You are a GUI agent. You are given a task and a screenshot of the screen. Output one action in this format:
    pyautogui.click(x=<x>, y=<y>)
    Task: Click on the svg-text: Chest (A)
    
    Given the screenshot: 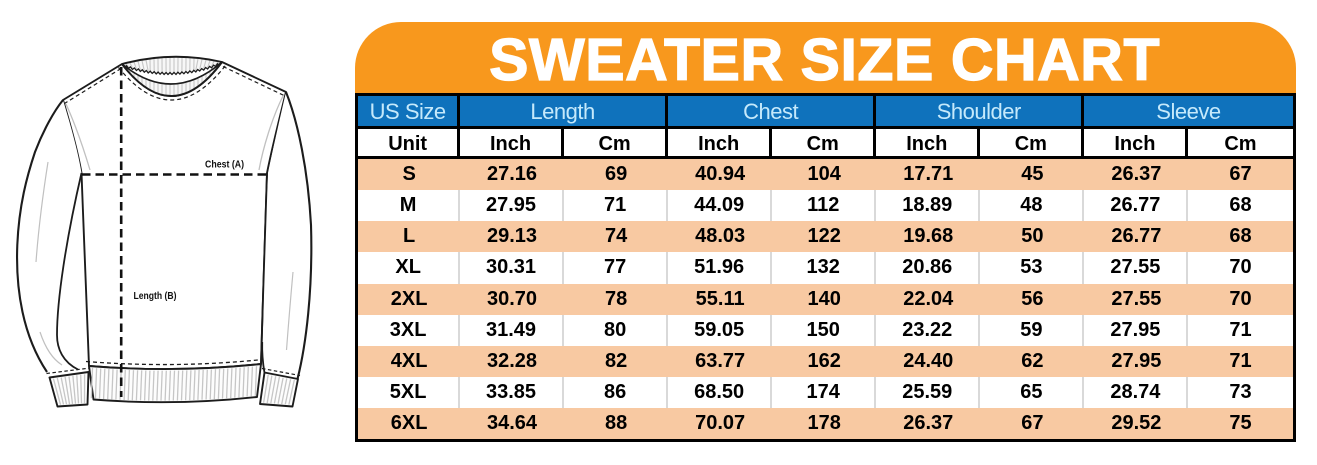 What is the action you would take?
    pyautogui.click(x=224, y=165)
    